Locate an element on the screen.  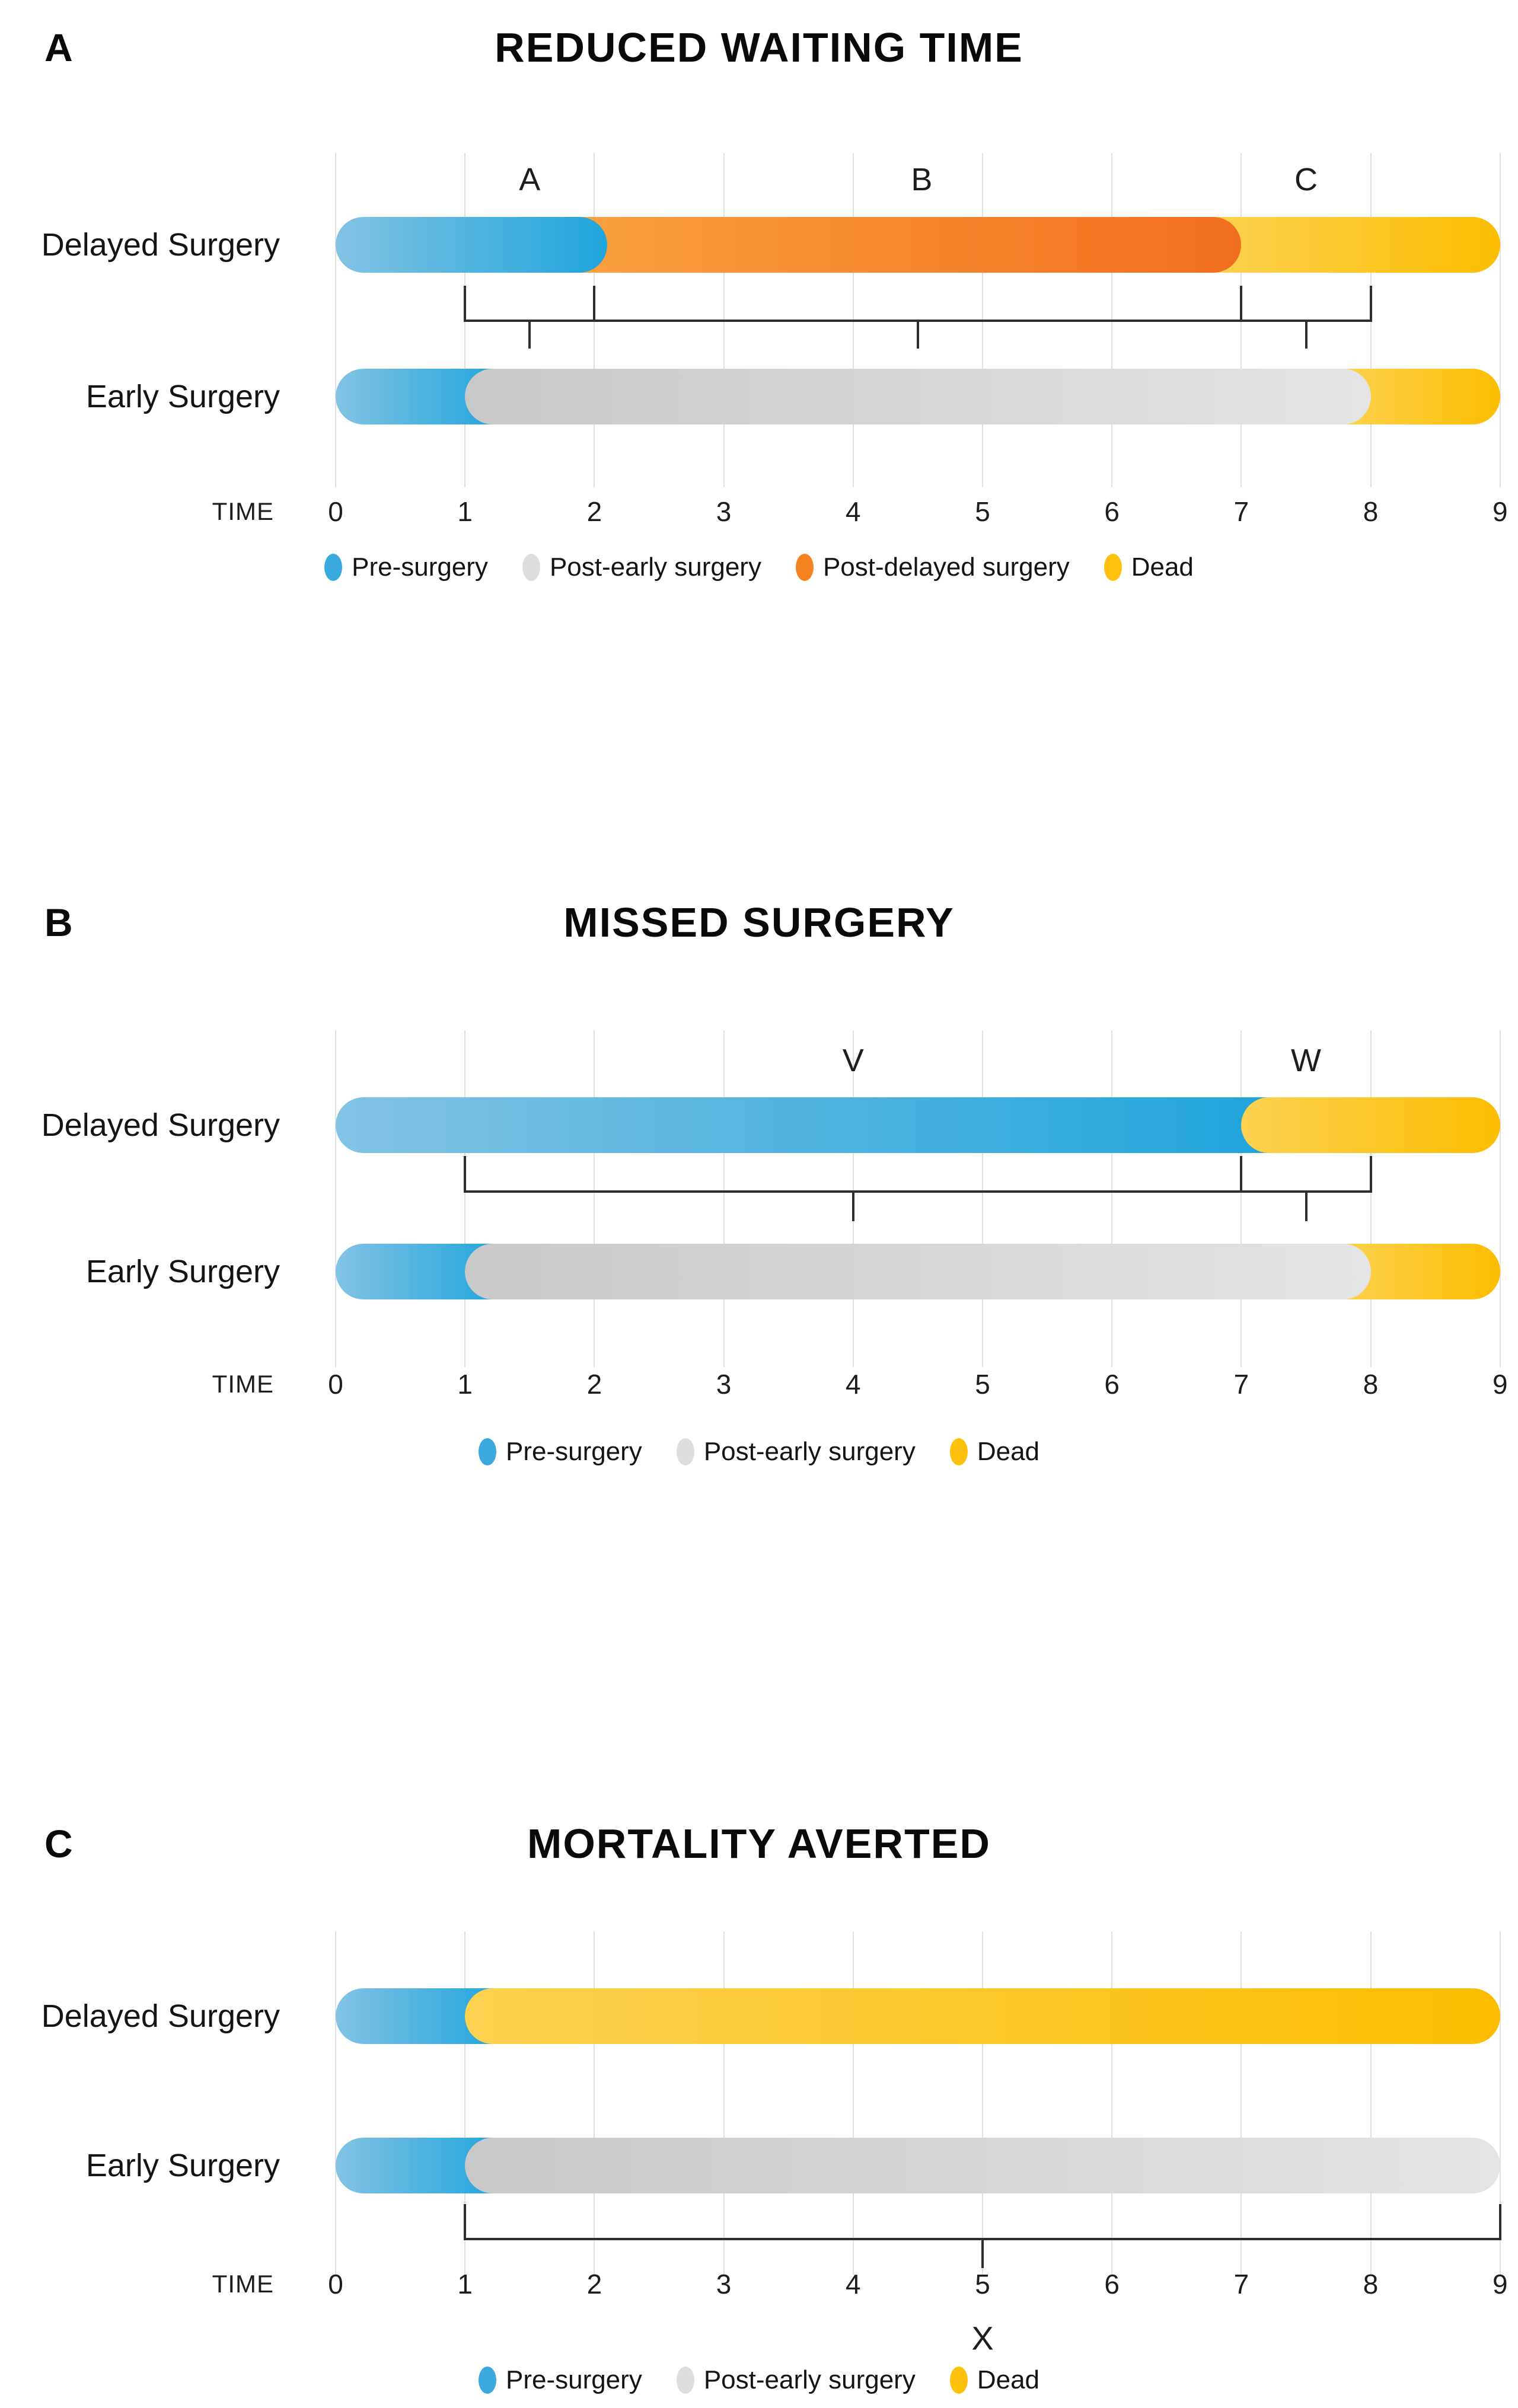
annotation-x-label: X is located at coordinates (982, 2338).